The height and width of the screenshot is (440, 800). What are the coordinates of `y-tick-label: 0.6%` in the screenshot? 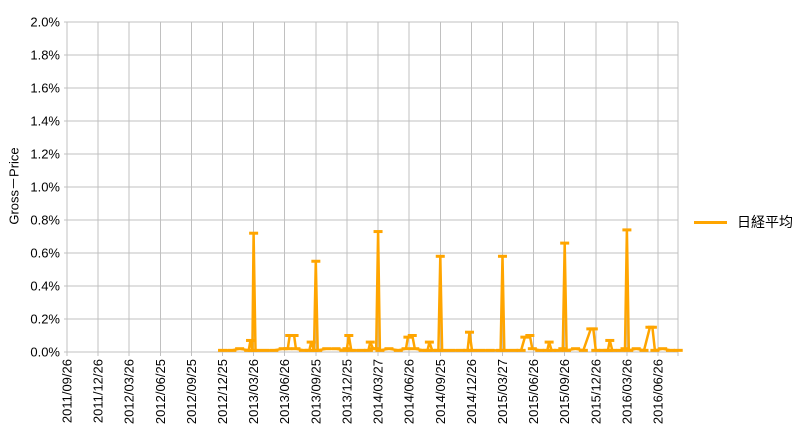 It's located at (45, 253).